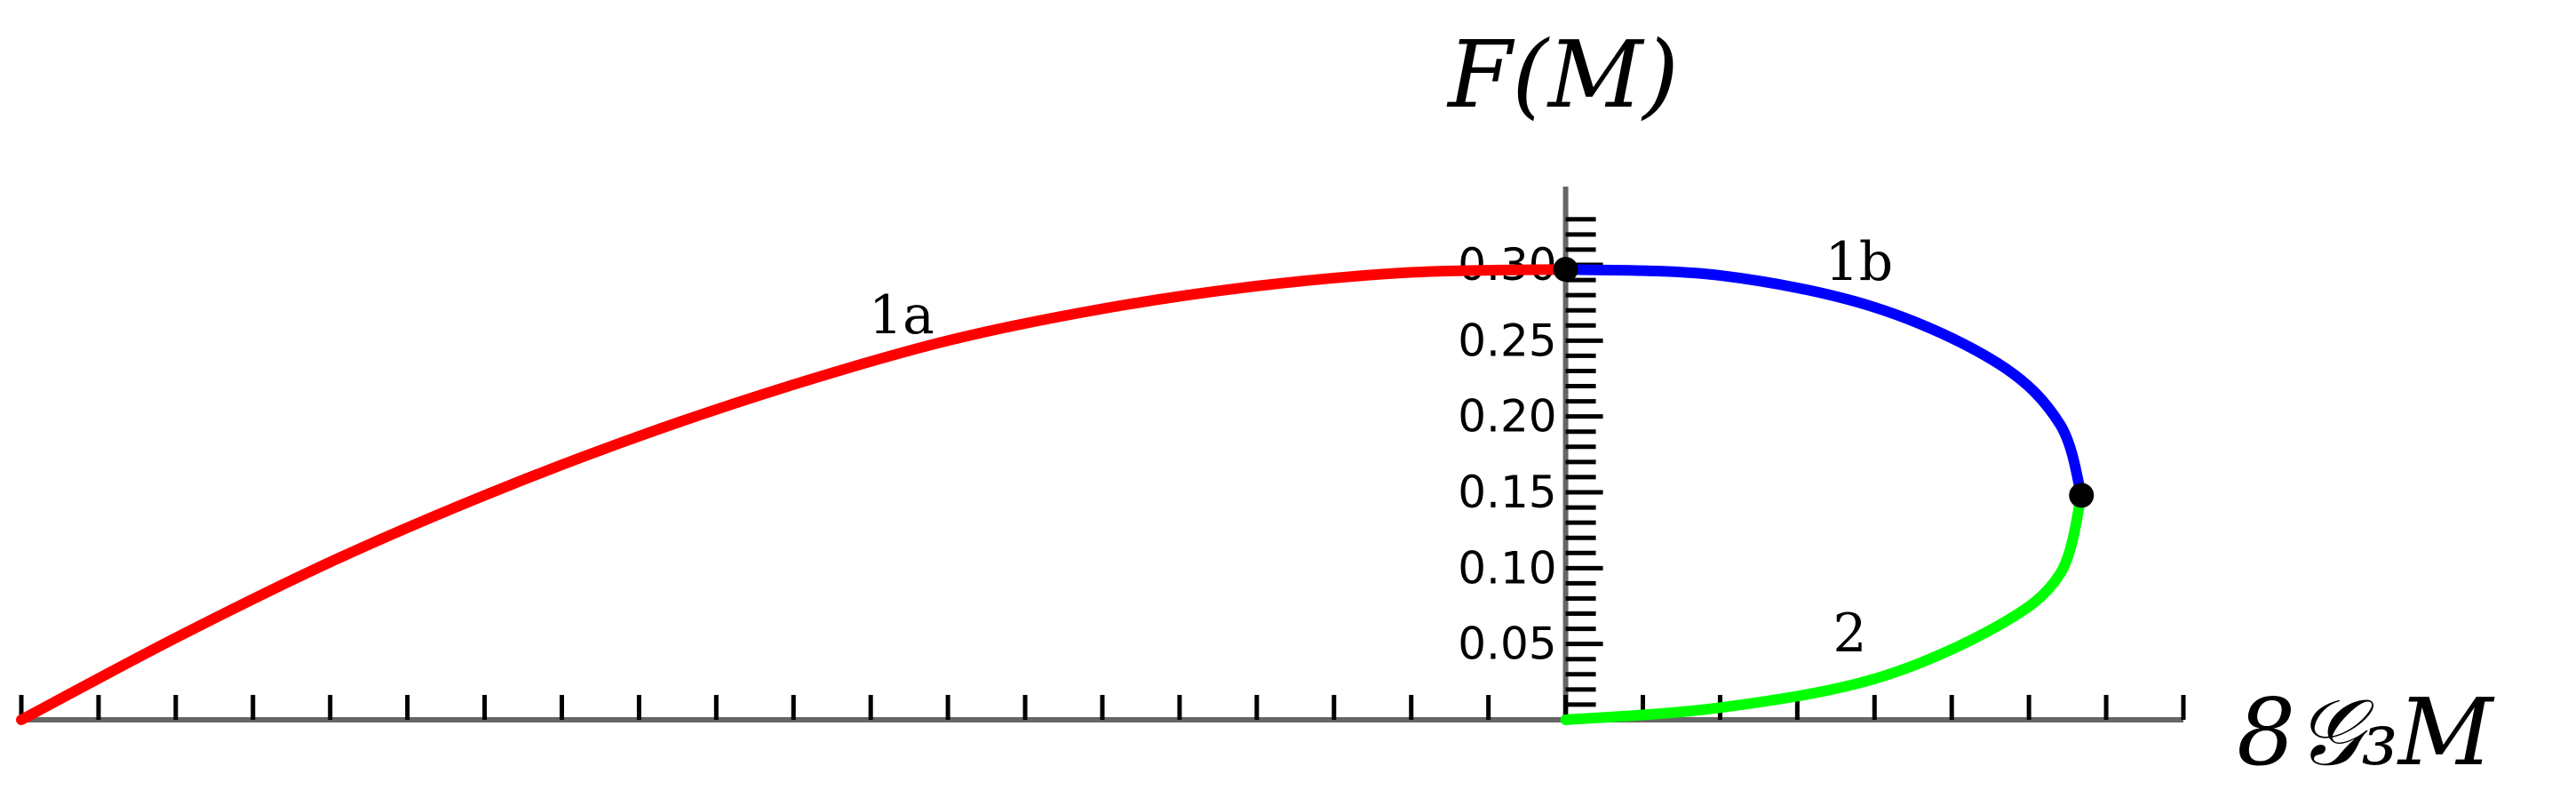 The width and height of the screenshot is (2576, 806). Describe the element at coordinates (1823, 607) in the screenshot. I see `series-2-line` at that location.